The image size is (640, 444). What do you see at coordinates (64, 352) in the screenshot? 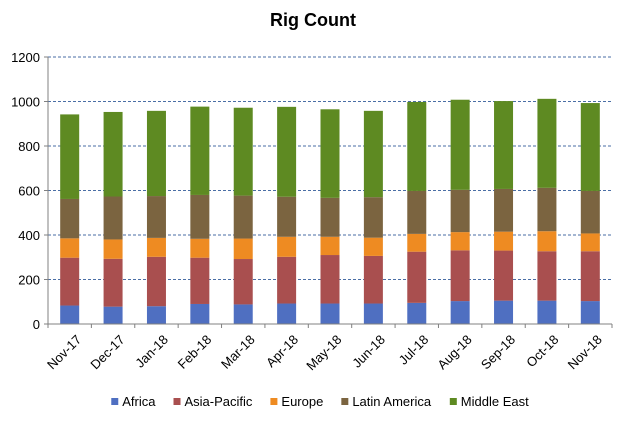
I see `x-tick-label: Nov-17` at bounding box center [64, 352].